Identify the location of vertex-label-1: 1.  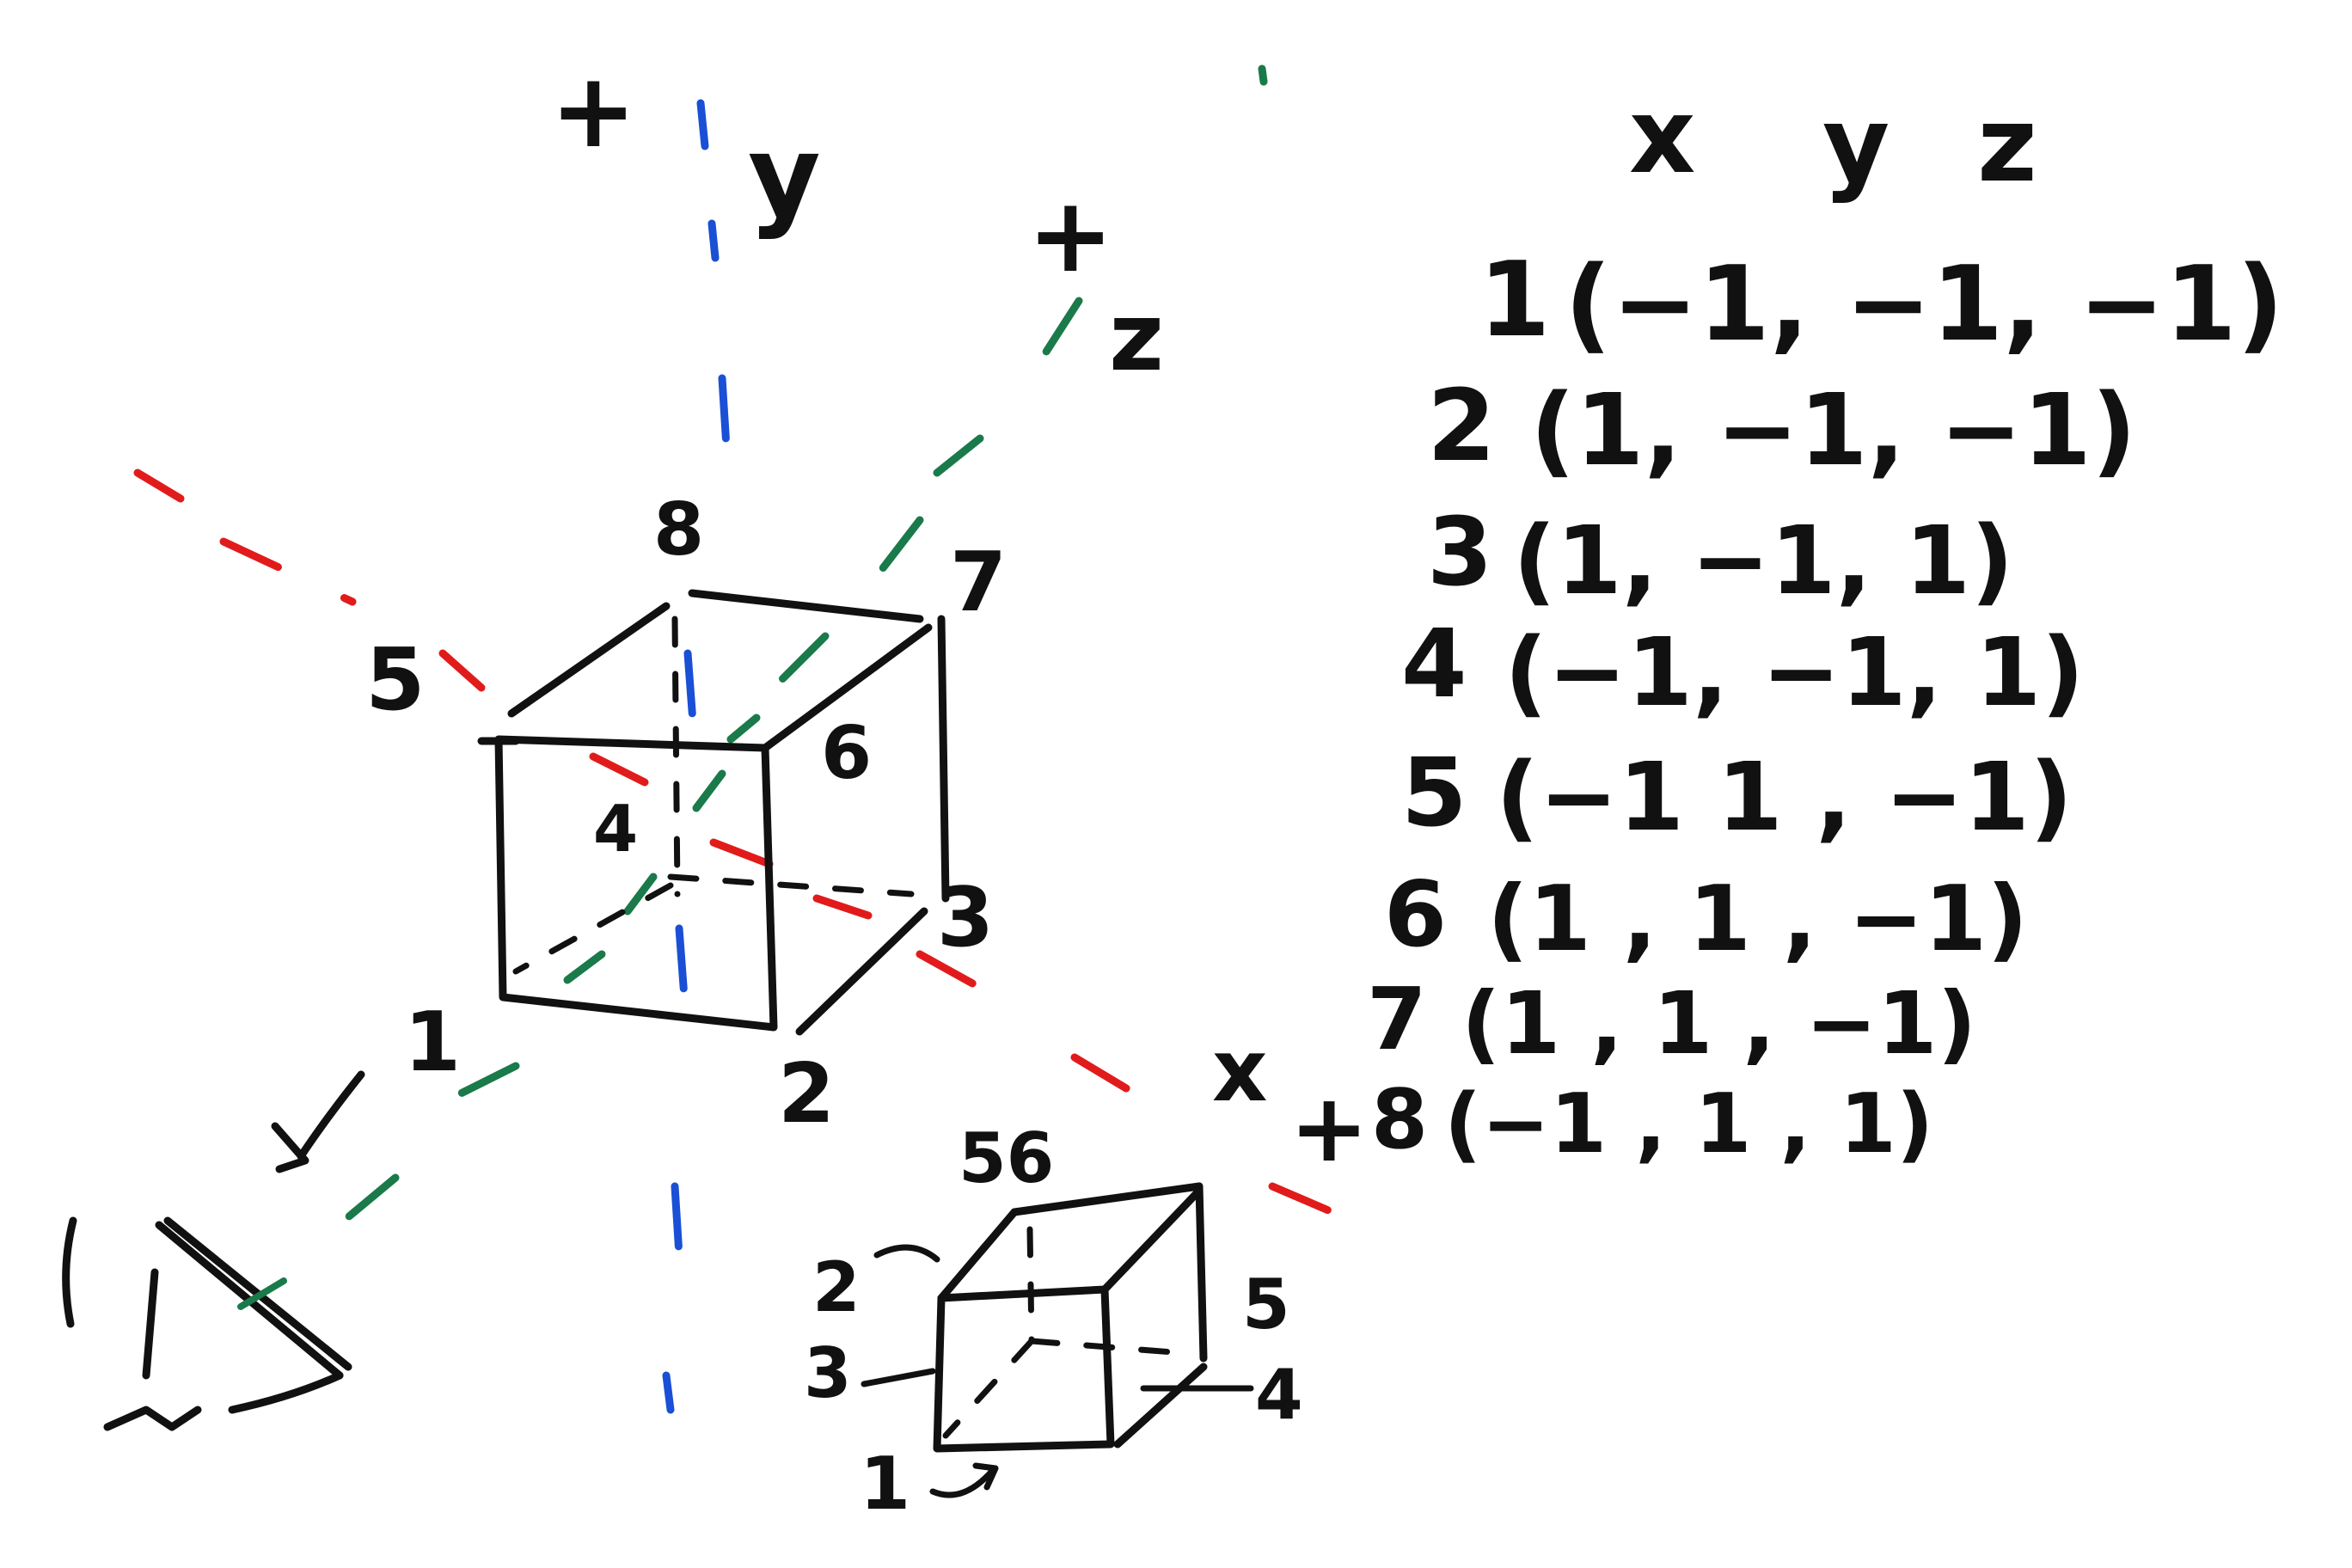
(432, 1042).